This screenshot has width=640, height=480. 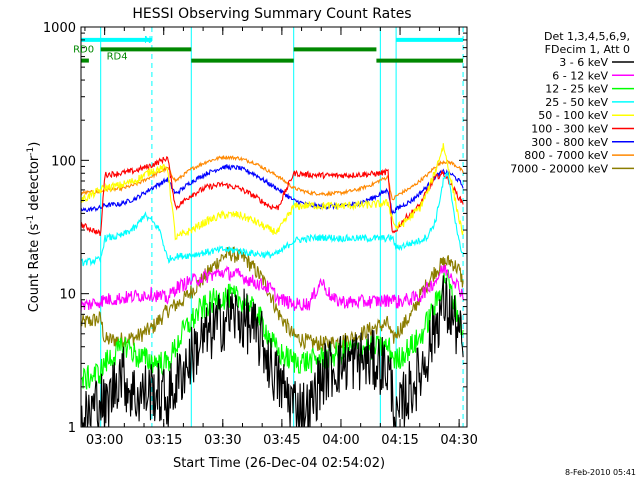 I want to click on chart-title: HESSI Observing Summary Count Rates, so click(x=271, y=14).